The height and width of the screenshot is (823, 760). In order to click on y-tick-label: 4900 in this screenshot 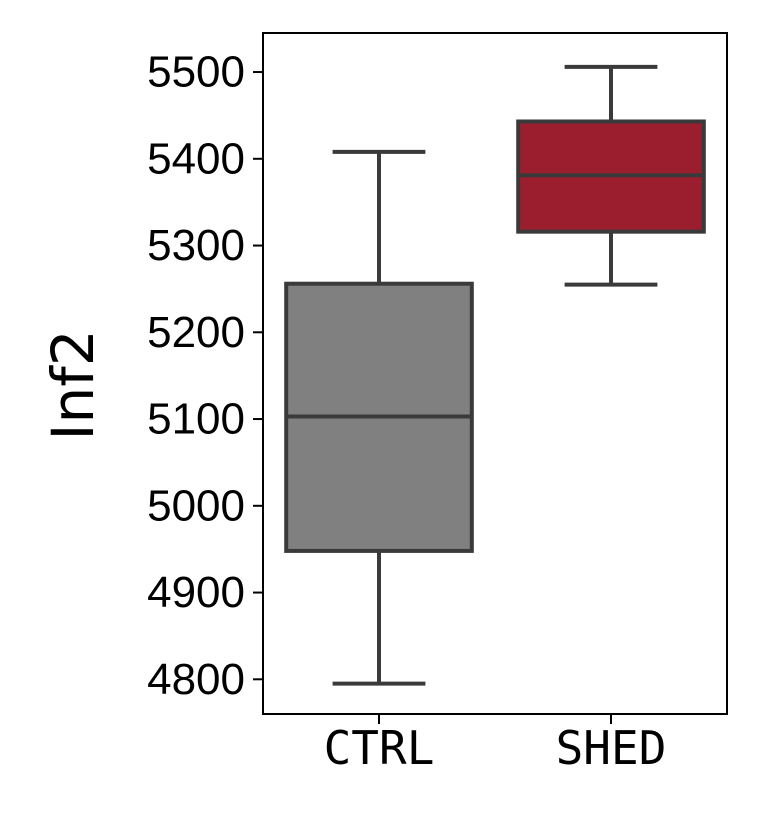, I will do `click(196, 592)`.